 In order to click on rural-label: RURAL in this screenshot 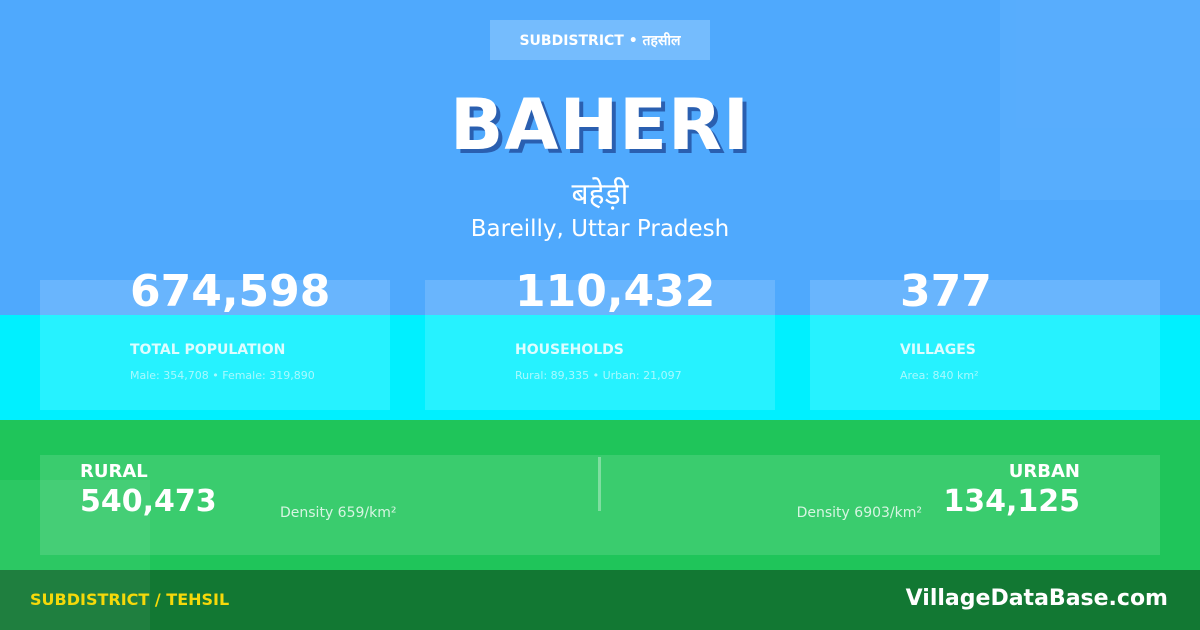, I will do `click(114, 471)`.